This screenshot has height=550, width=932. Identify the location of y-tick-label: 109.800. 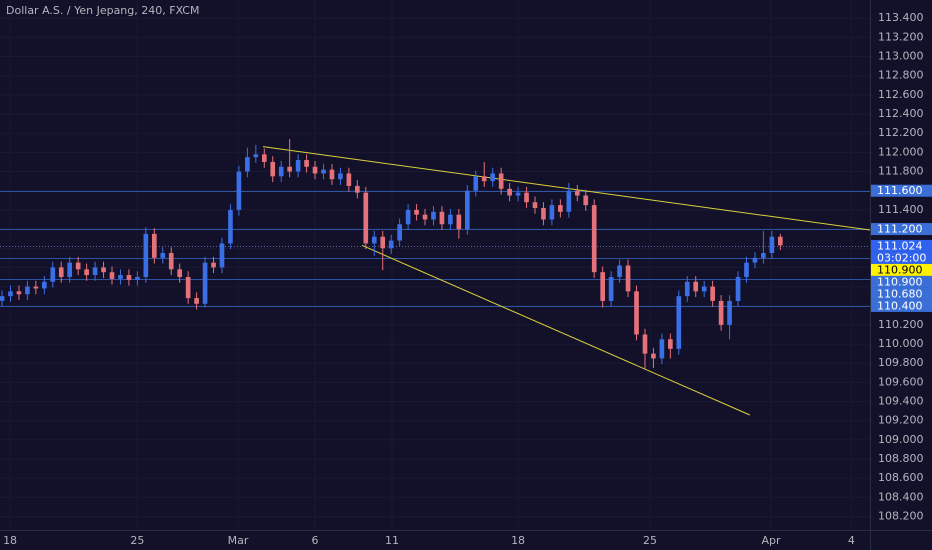
(901, 362).